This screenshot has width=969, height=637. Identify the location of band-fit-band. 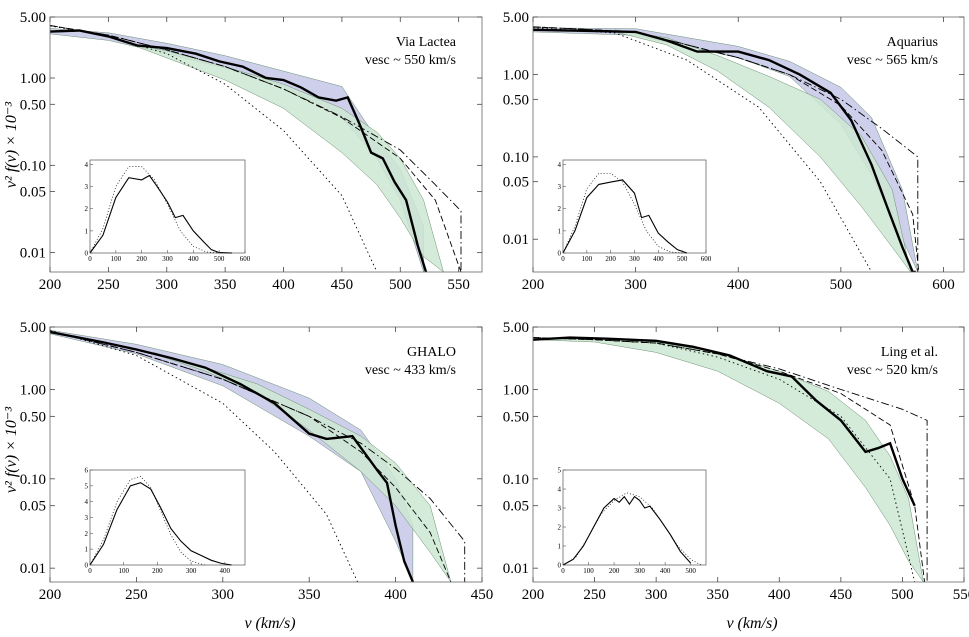
(762, 150).